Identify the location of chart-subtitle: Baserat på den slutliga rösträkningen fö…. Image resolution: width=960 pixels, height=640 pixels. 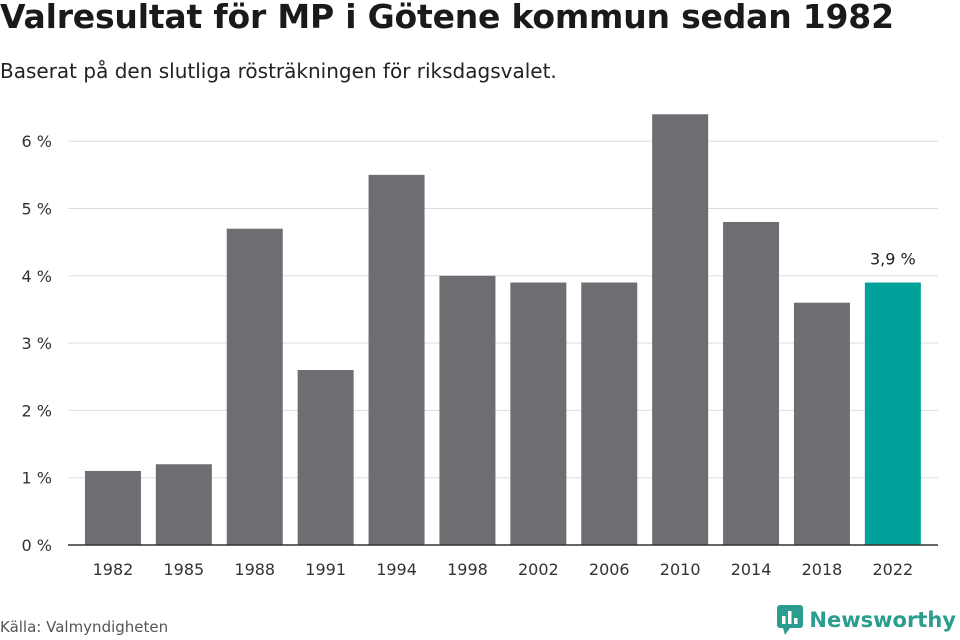
(278, 71).